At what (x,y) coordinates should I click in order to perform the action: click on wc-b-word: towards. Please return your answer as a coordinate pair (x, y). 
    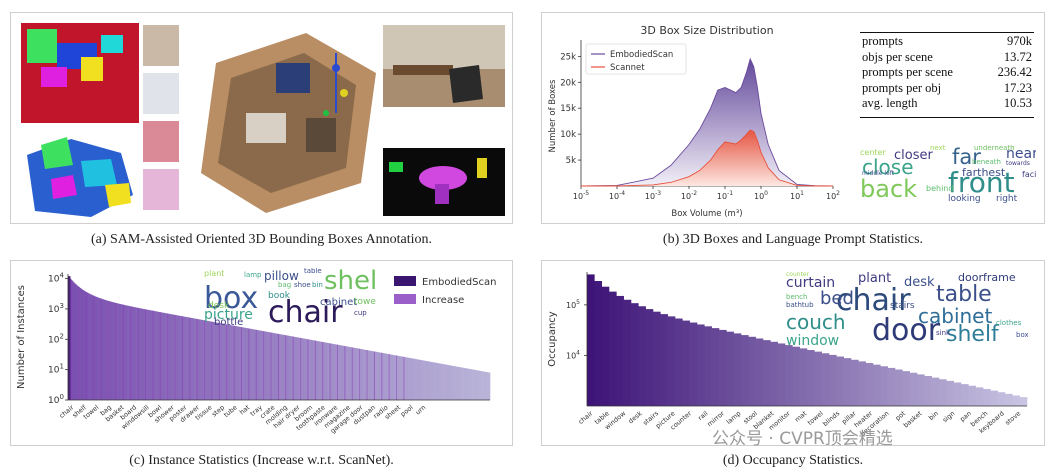
    Looking at the image, I should click on (1018, 163).